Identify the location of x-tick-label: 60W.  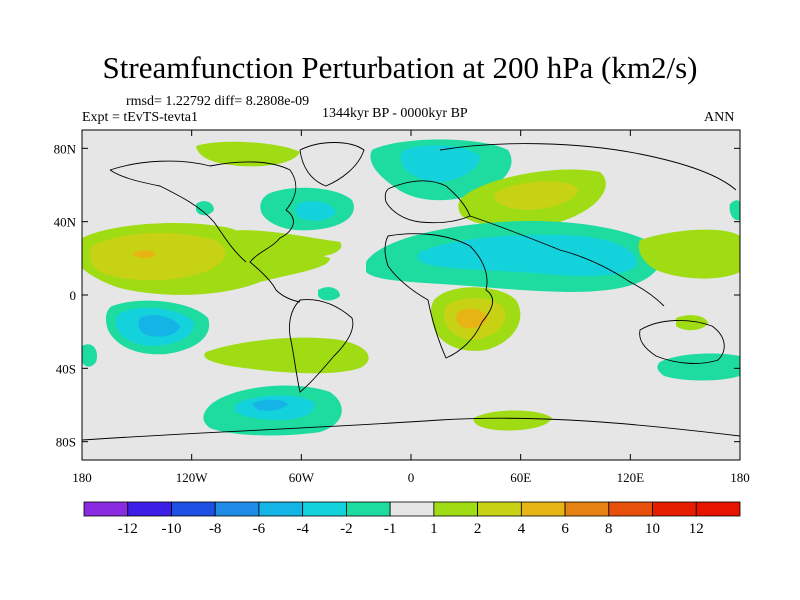
(302, 477).